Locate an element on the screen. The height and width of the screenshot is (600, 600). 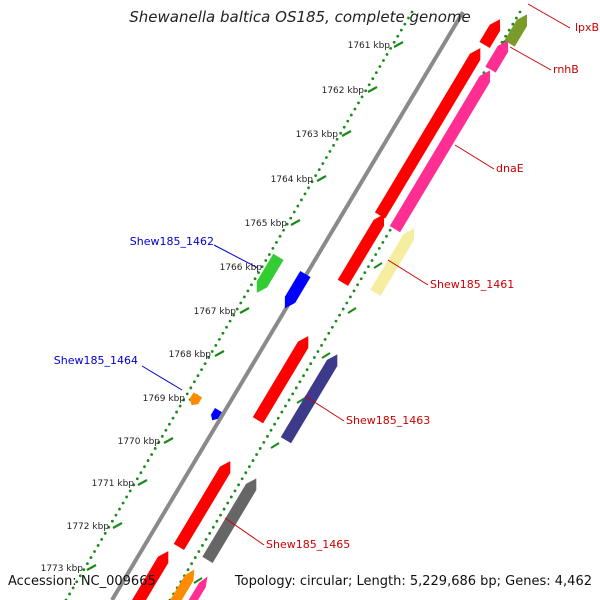
kbp-tick-label: 1766 kbp is located at coordinates (241, 268).